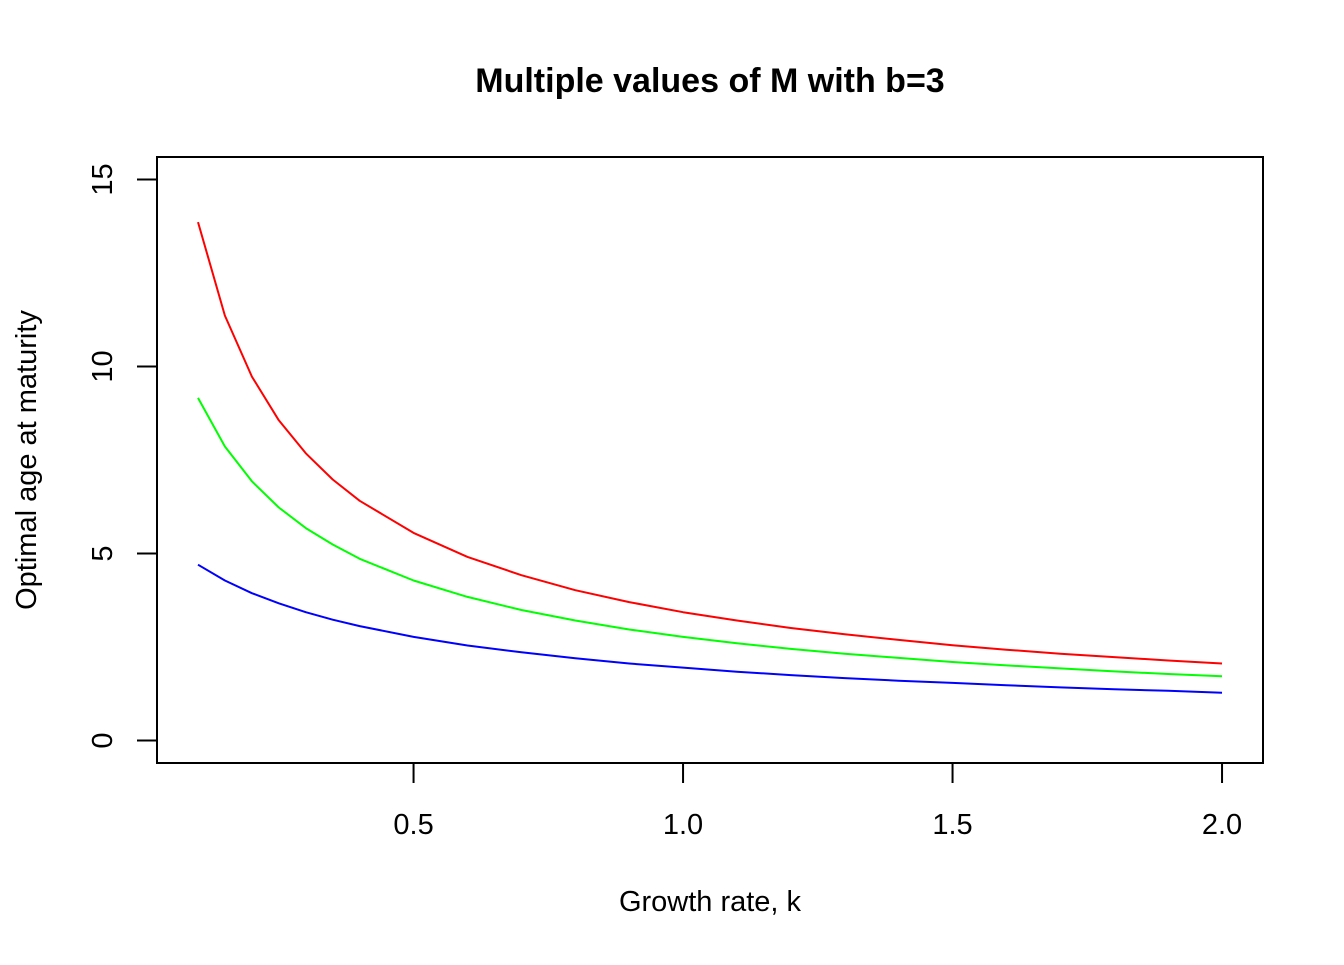  What do you see at coordinates (709, 81) in the screenshot?
I see `chart-title: Multiple values of M with b=3` at bounding box center [709, 81].